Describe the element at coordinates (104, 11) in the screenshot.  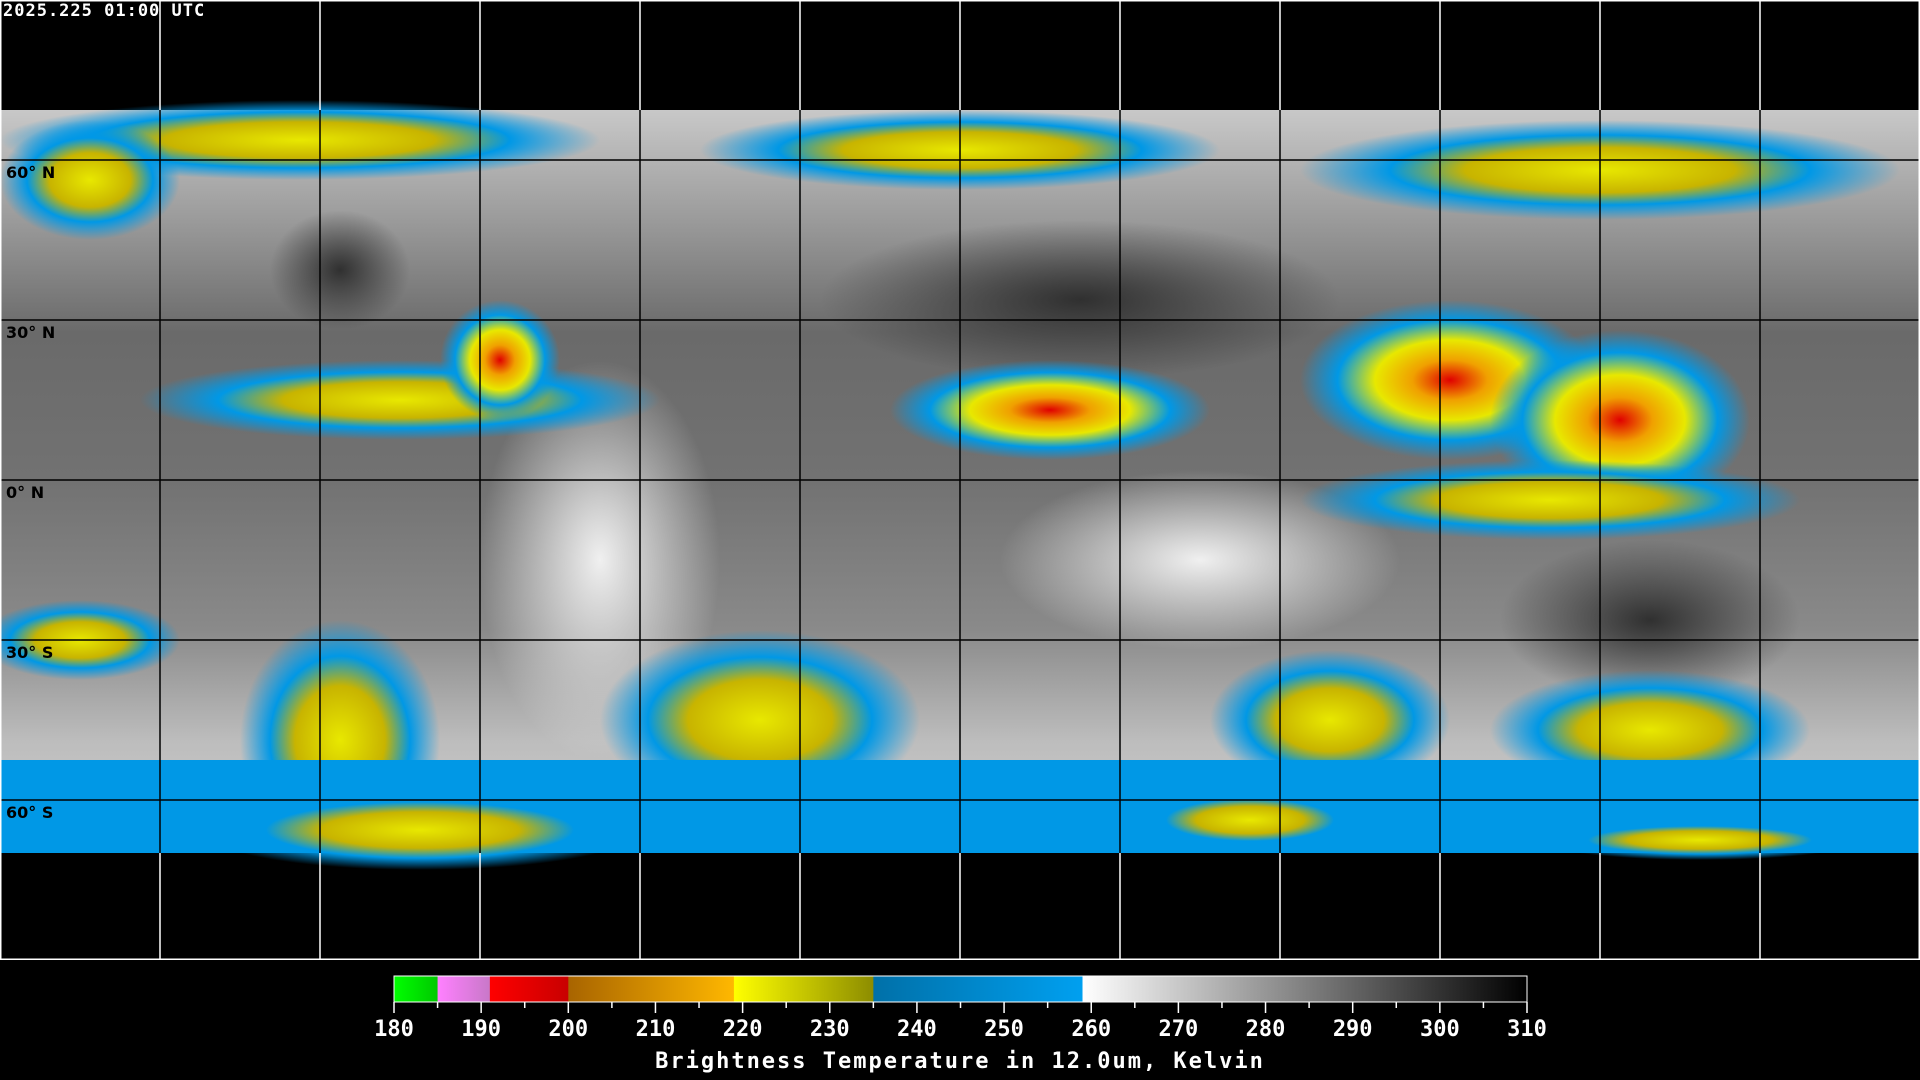
I see `timestamp-label: 2025.225 01:00 UTC` at that location.